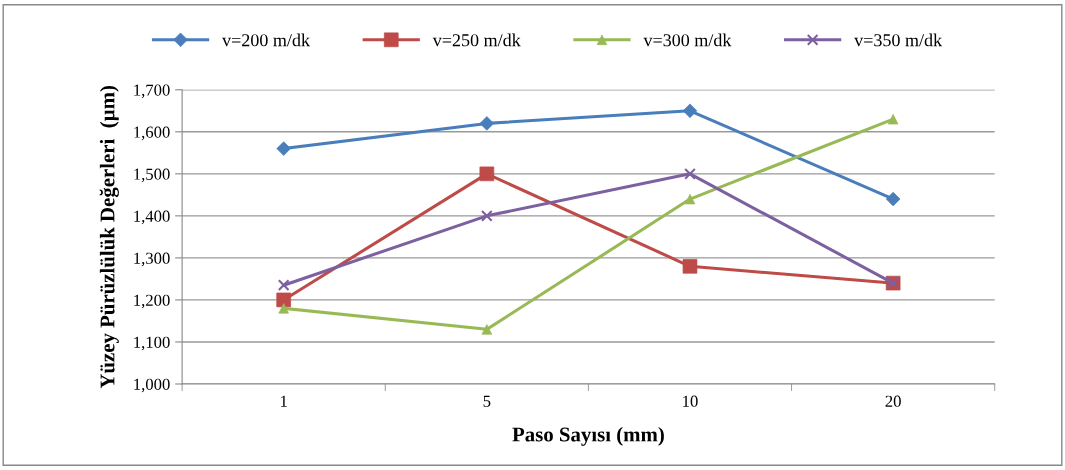 The image size is (1065, 470). What do you see at coordinates (152, 385) in the screenshot?
I see `y-tick-label: 1,000` at bounding box center [152, 385].